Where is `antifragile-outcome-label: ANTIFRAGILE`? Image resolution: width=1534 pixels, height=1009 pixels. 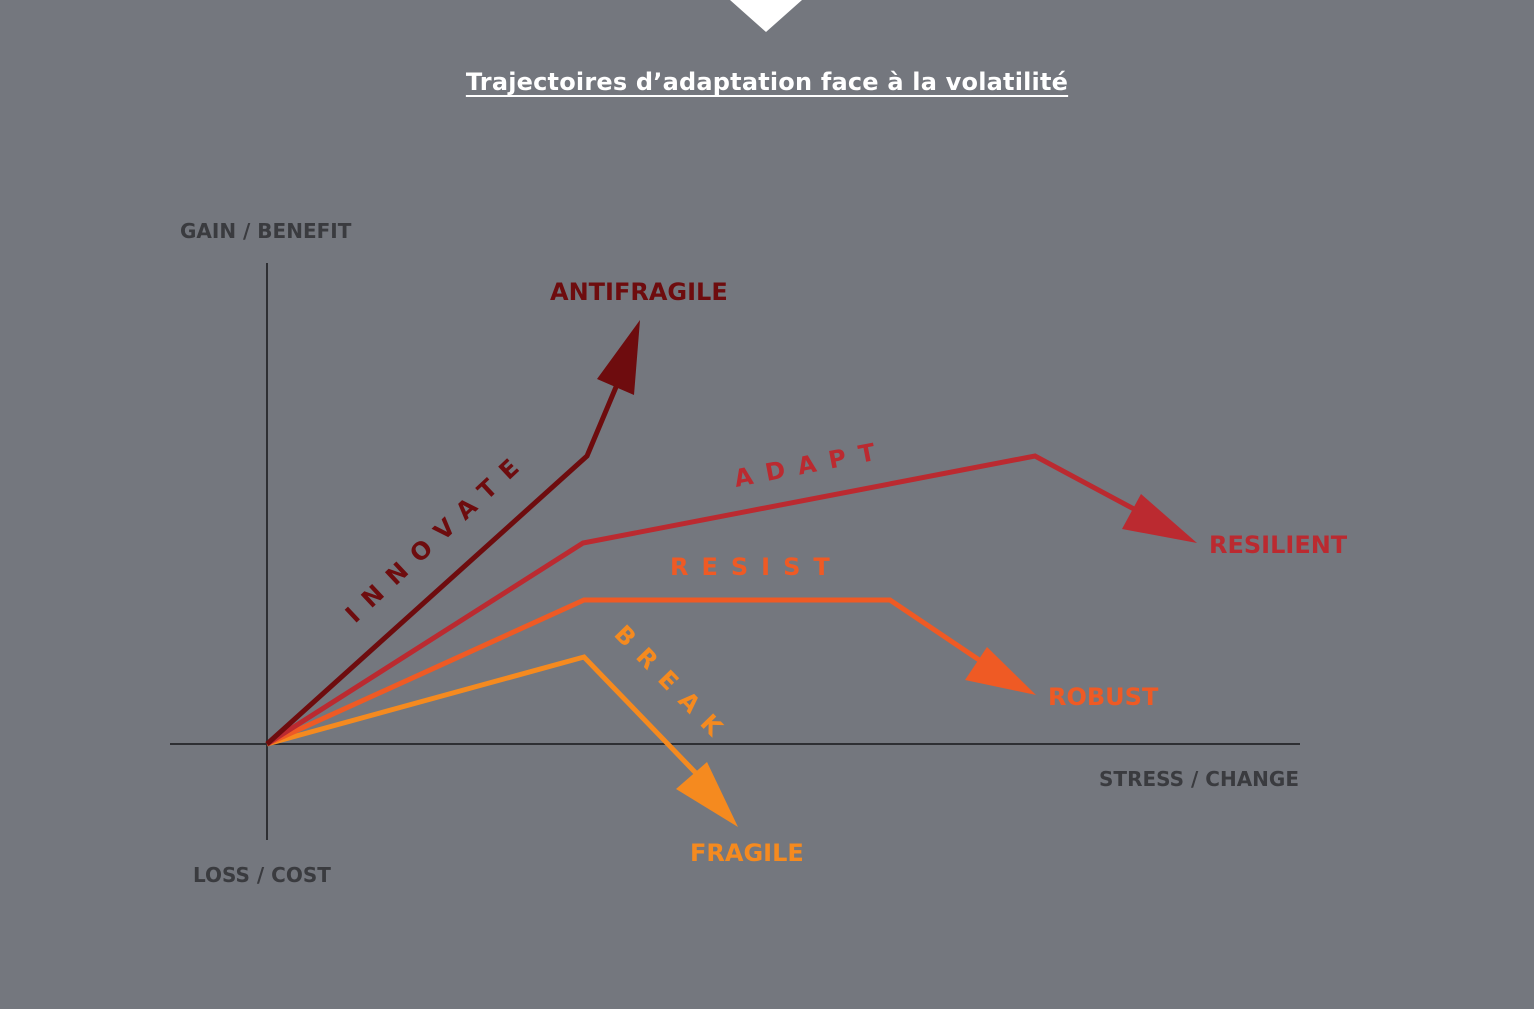
antifragile-outcome-label: ANTIFRAGILE is located at coordinates (639, 292).